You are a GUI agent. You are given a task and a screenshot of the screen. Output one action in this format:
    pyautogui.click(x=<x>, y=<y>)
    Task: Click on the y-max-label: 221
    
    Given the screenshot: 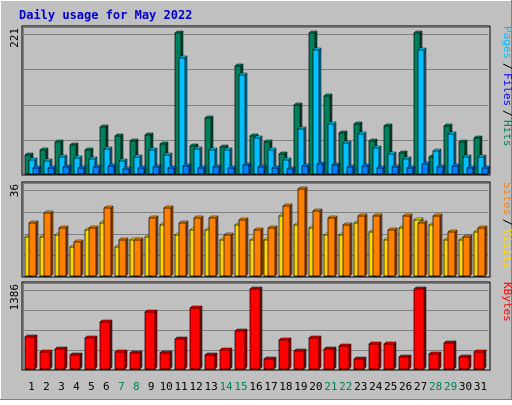 What is the action you would take?
    pyautogui.click(x=14, y=38)
    